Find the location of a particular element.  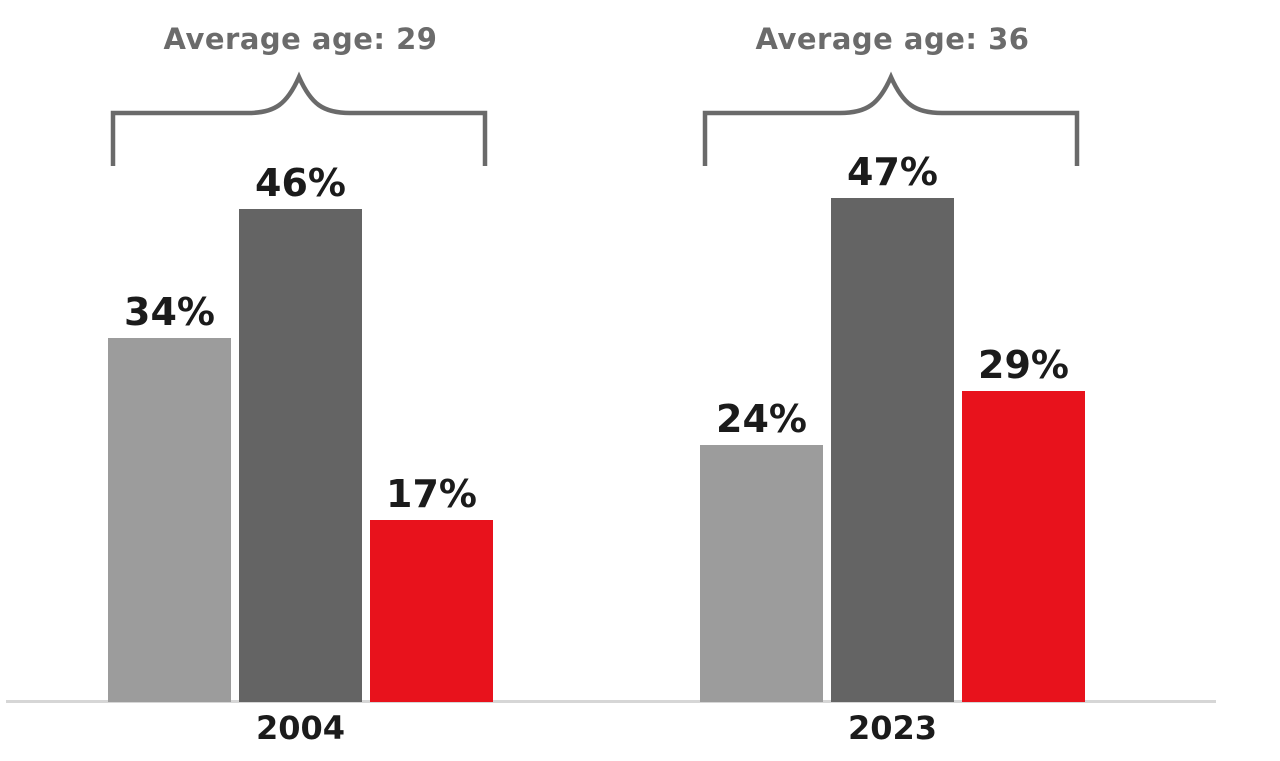

bar-2023-light-gray is located at coordinates (761, 573).